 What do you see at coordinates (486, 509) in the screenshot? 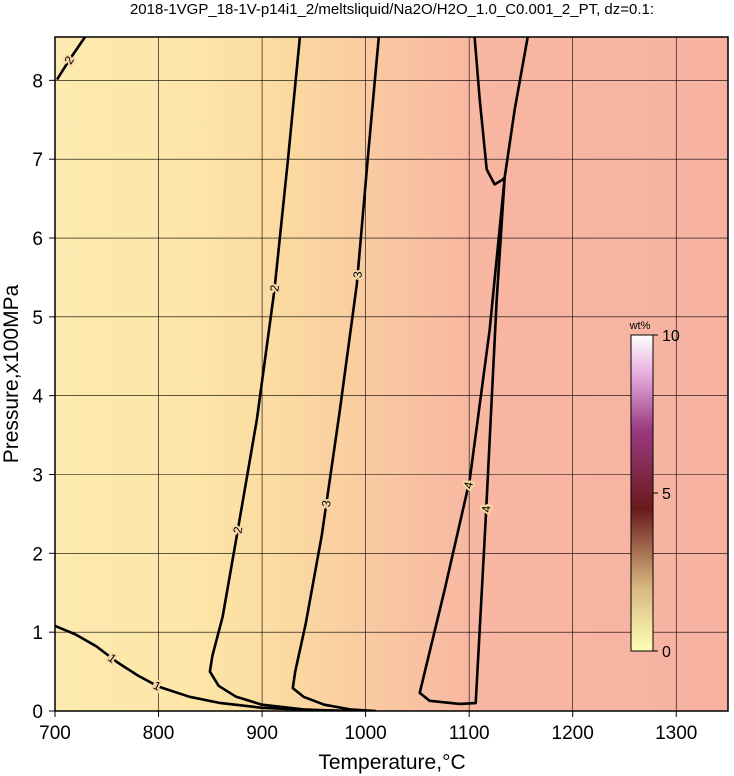
I see `contour-label: 4` at bounding box center [486, 509].